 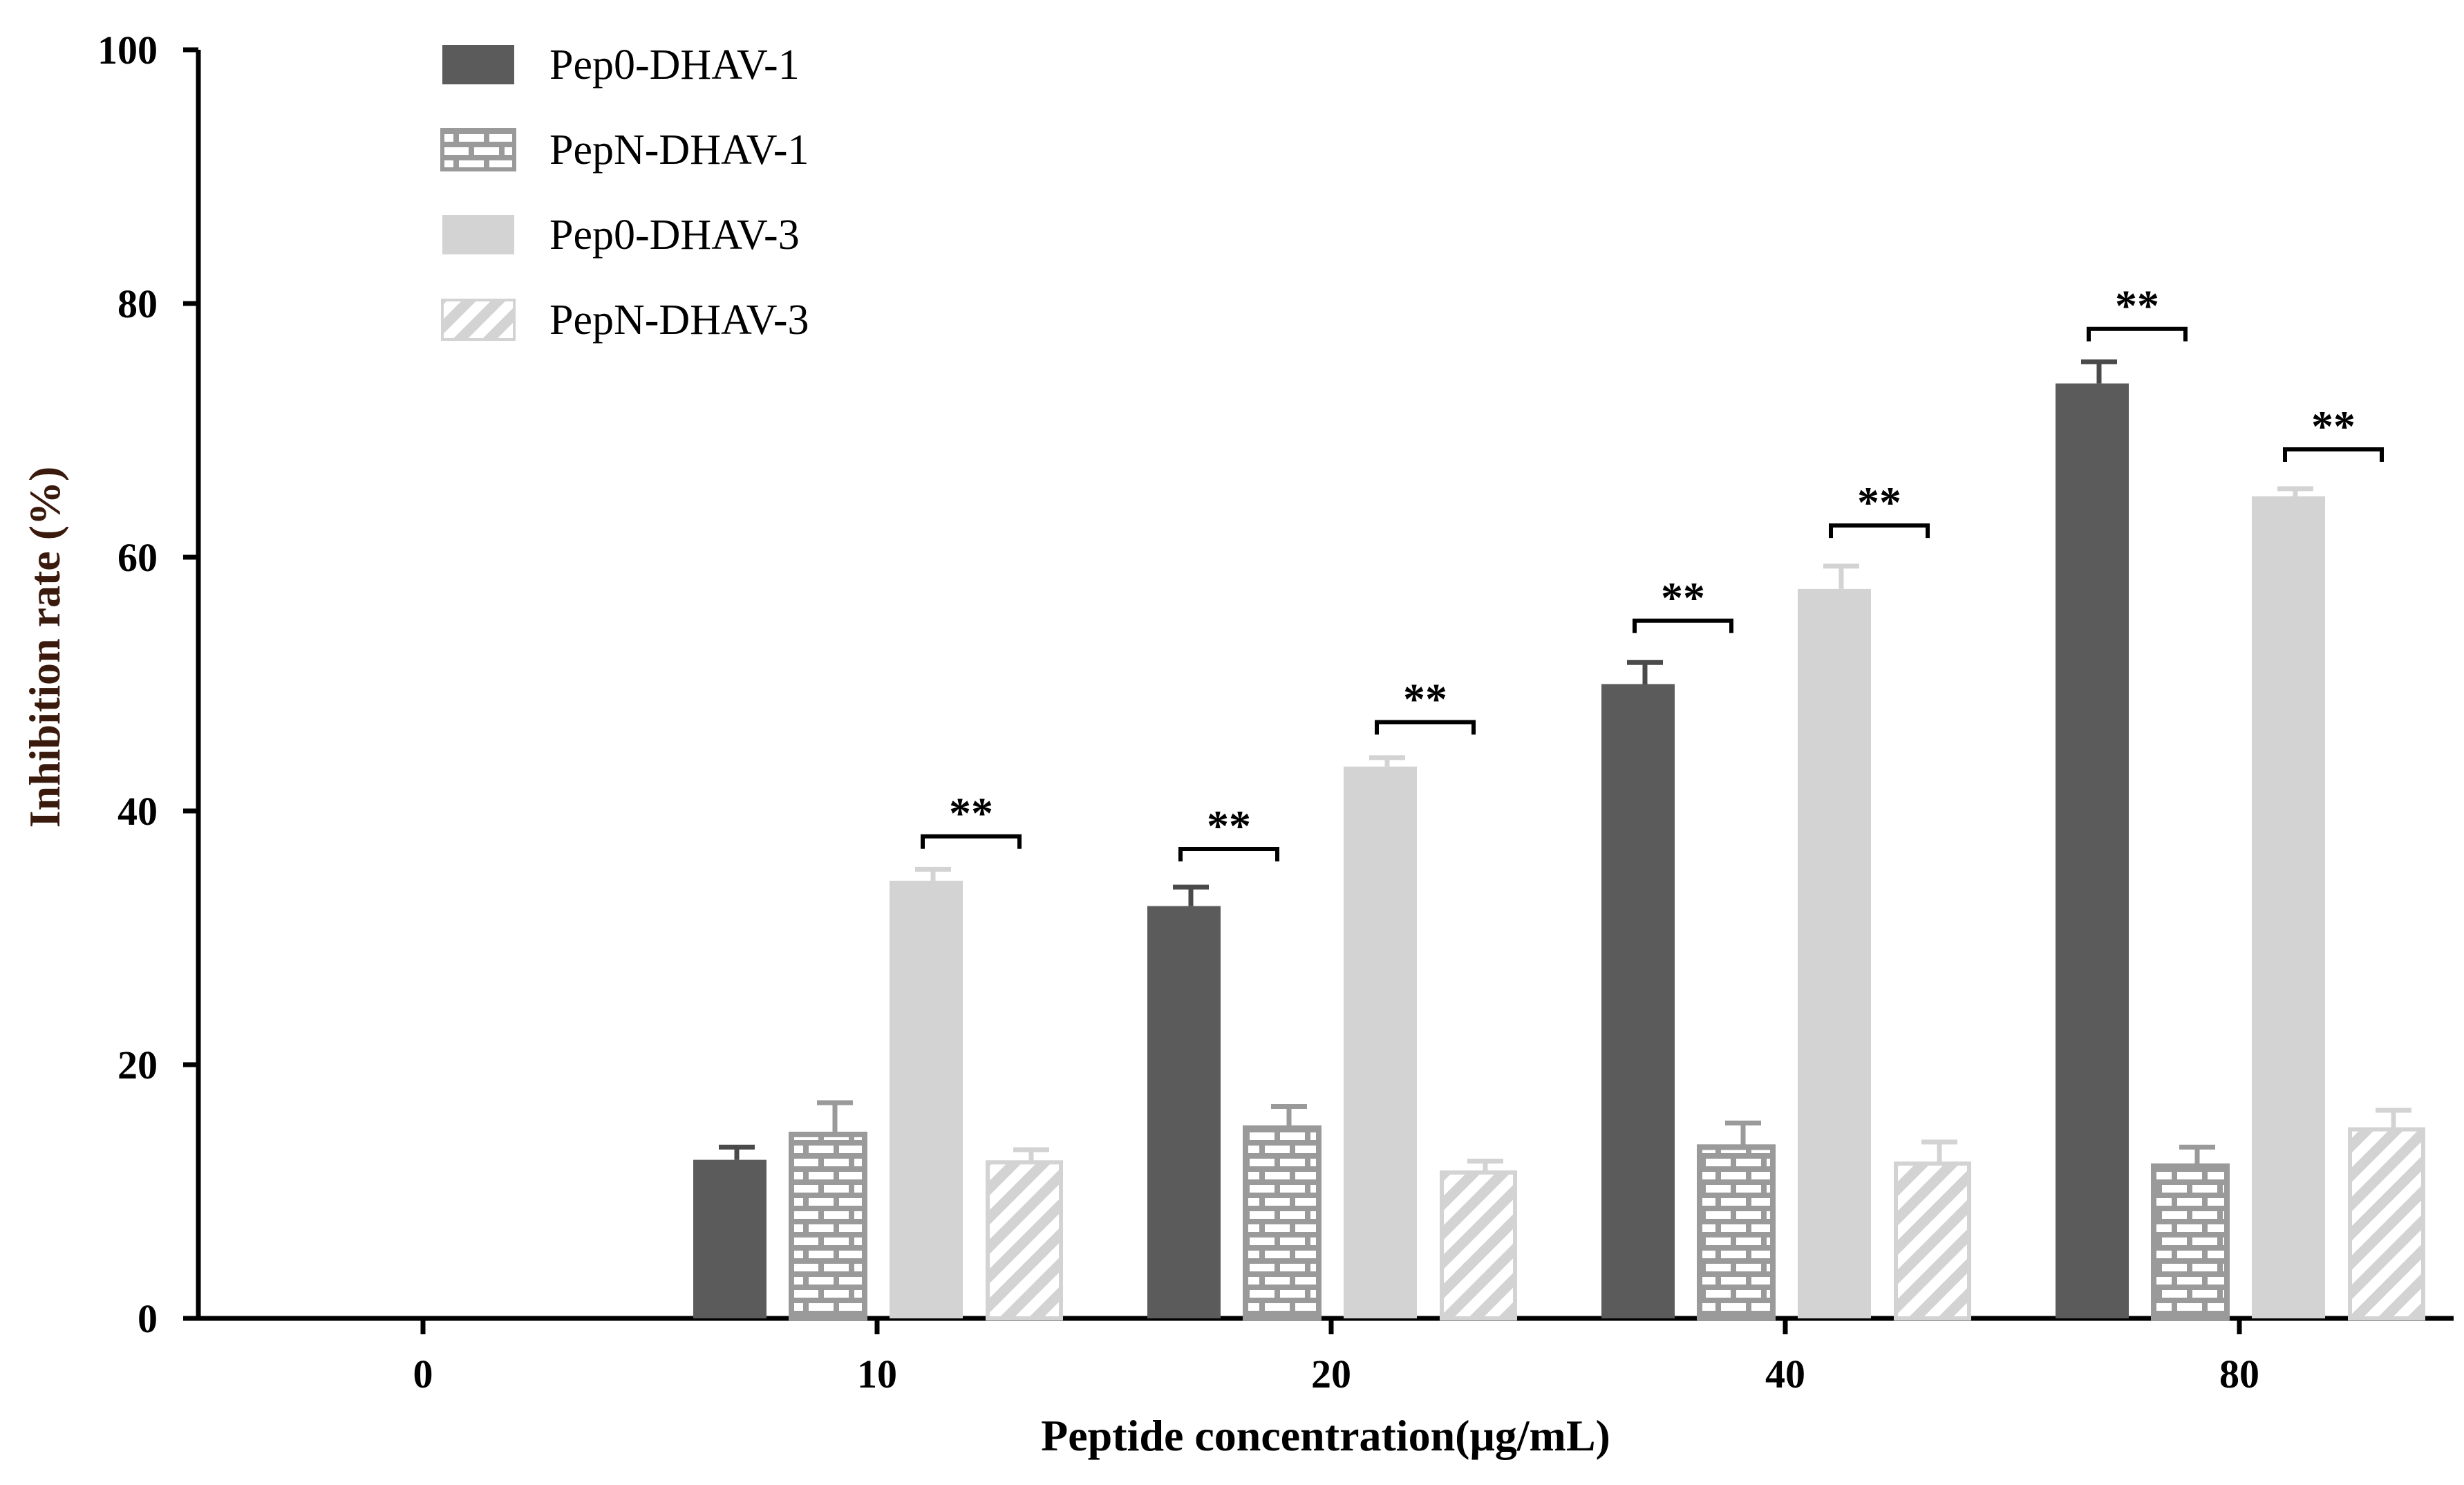 I want to click on legend-label: PepN-DHAV-1, so click(x=679, y=150).